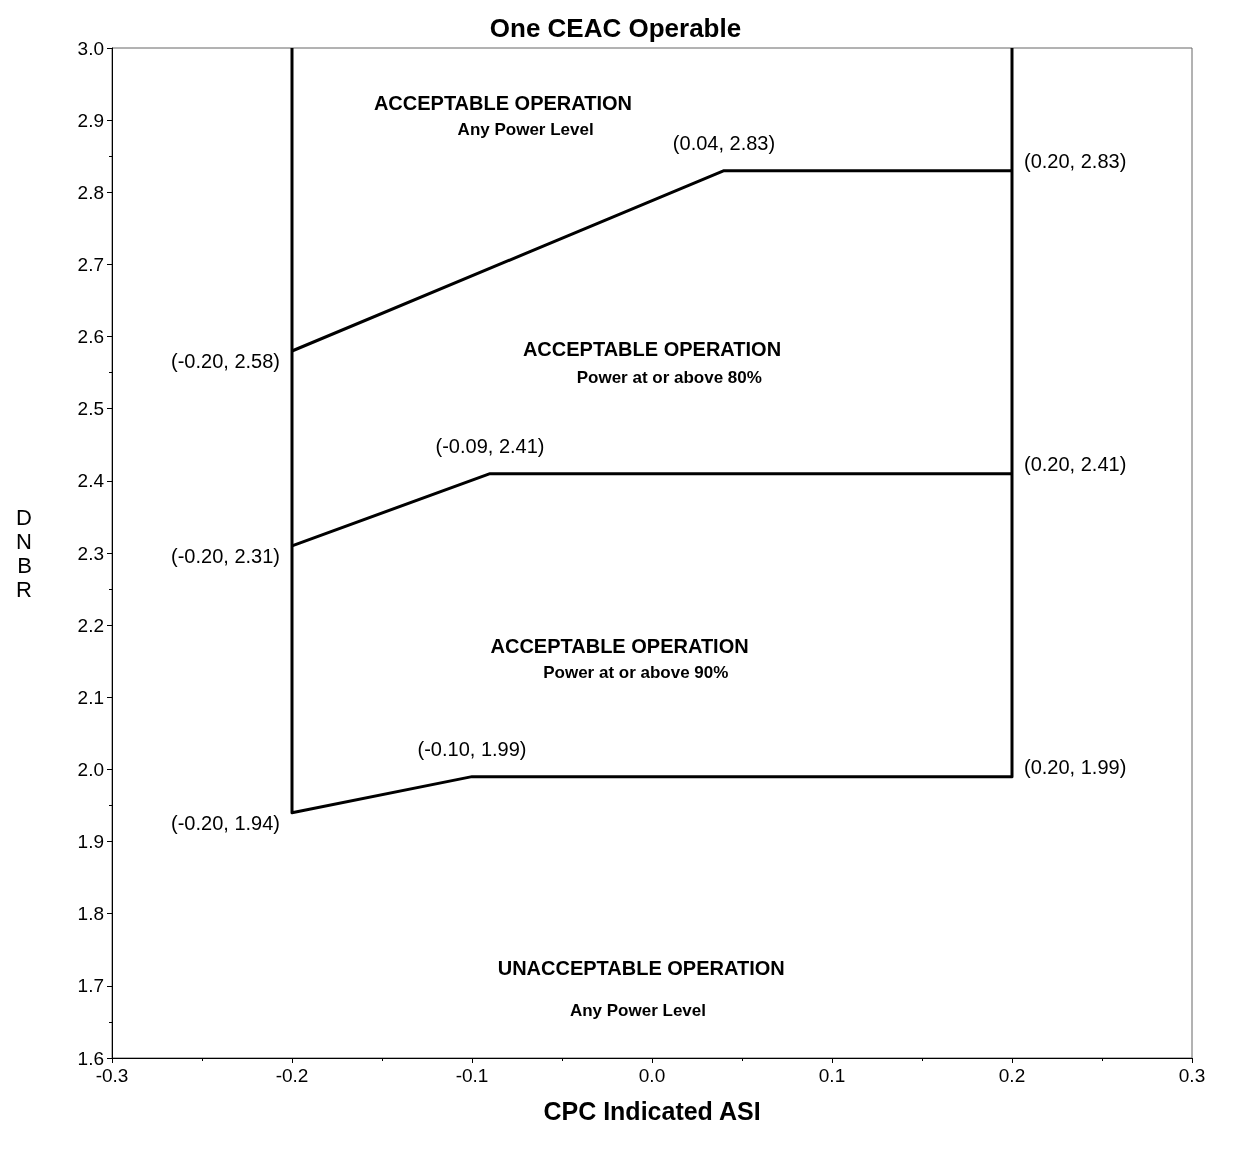 Image resolution: width=1233 pixels, height=1151 pixels. I want to click on x-tick-label: 0.0, so click(652, 1075).